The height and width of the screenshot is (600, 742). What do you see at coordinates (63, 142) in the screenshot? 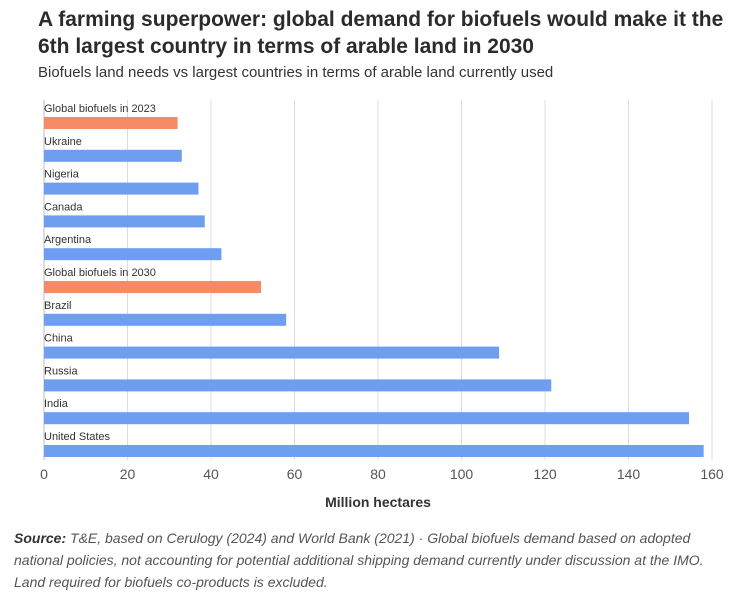
I see `category-label: Ukraine` at bounding box center [63, 142].